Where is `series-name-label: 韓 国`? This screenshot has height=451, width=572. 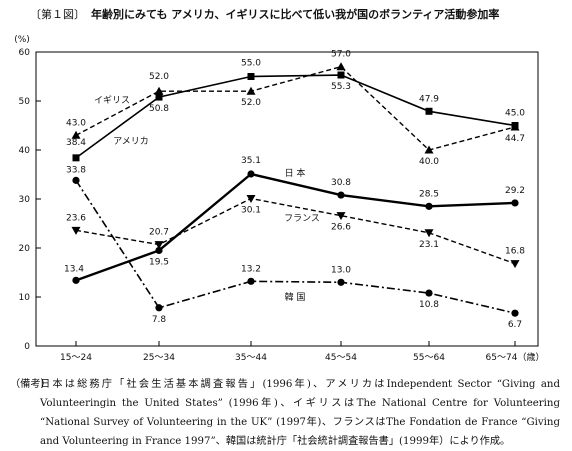 series-name-label: 韓 国 is located at coordinates (295, 297).